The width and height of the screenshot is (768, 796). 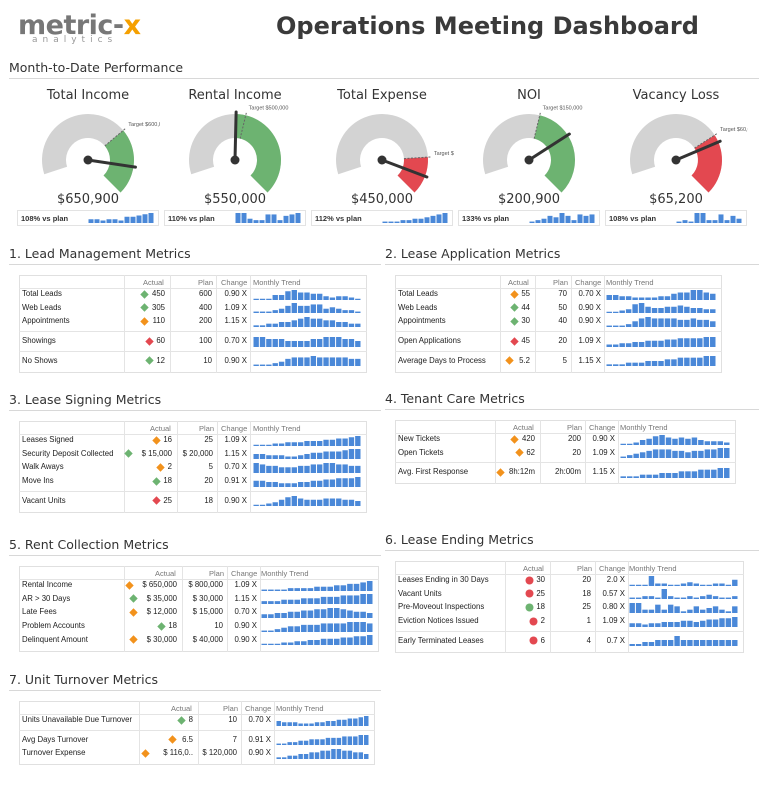 I want to click on metric-actual: 30, so click(x=525, y=321).